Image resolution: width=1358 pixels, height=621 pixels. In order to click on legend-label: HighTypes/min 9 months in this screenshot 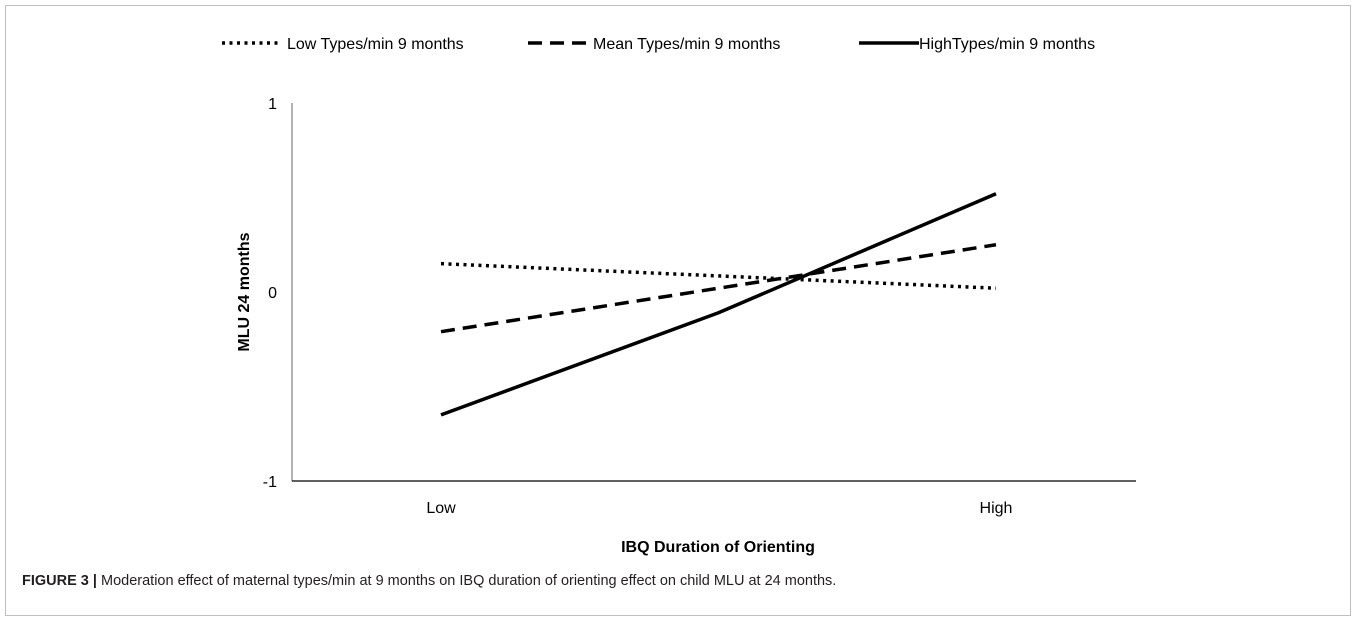, I will do `click(1007, 44)`.